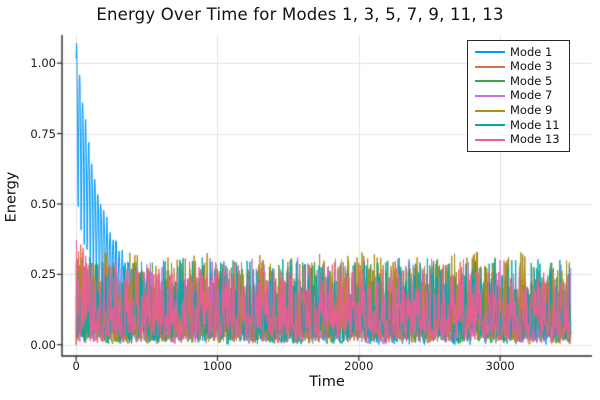 The height and width of the screenshot is (400, 600). I want to click on x-axis-label: Time, so click(327, 382).